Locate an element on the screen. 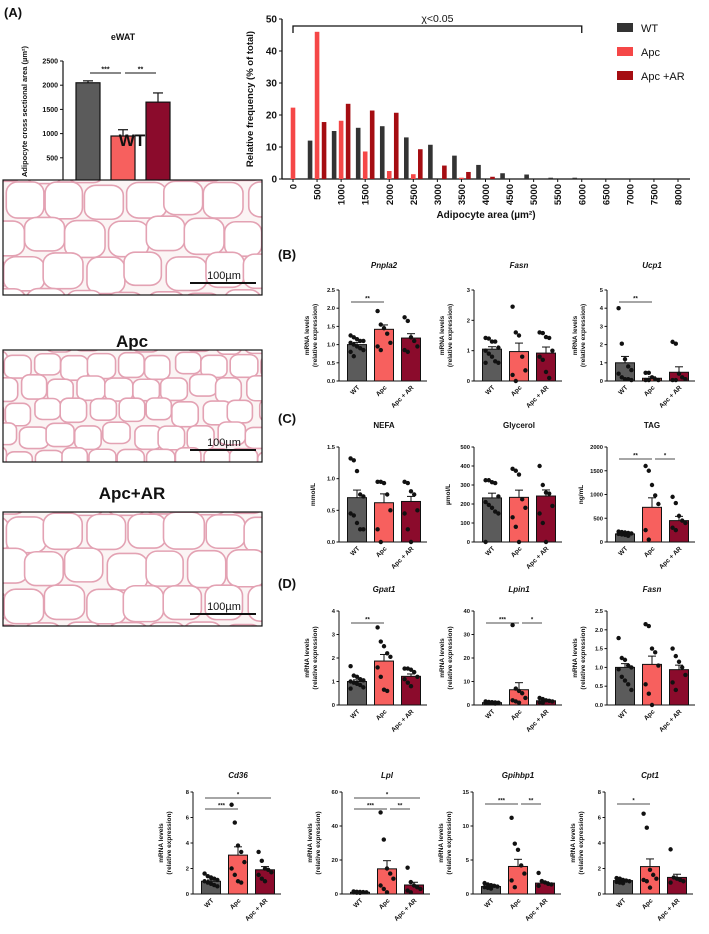 This screenshot has width=709, height=934. y-axis-label: (relative expression) is located at coordinates (318, 842).